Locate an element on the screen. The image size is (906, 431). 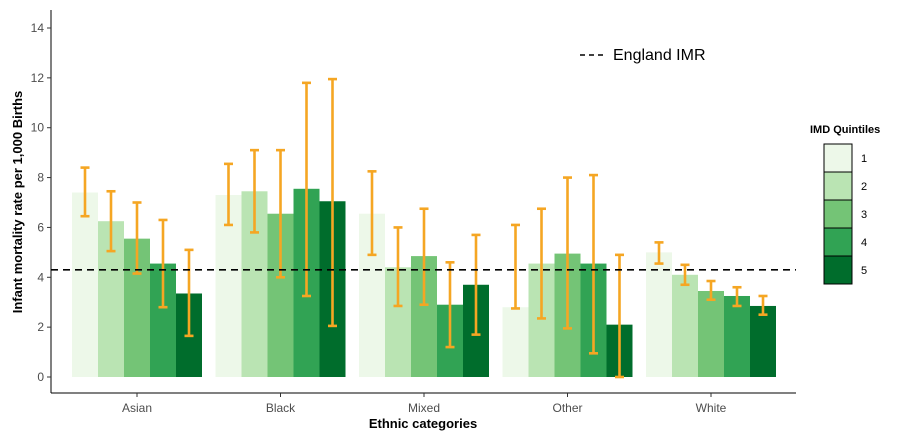
x-axis-title: Ethnic categories is located at coordinates (423, 423).